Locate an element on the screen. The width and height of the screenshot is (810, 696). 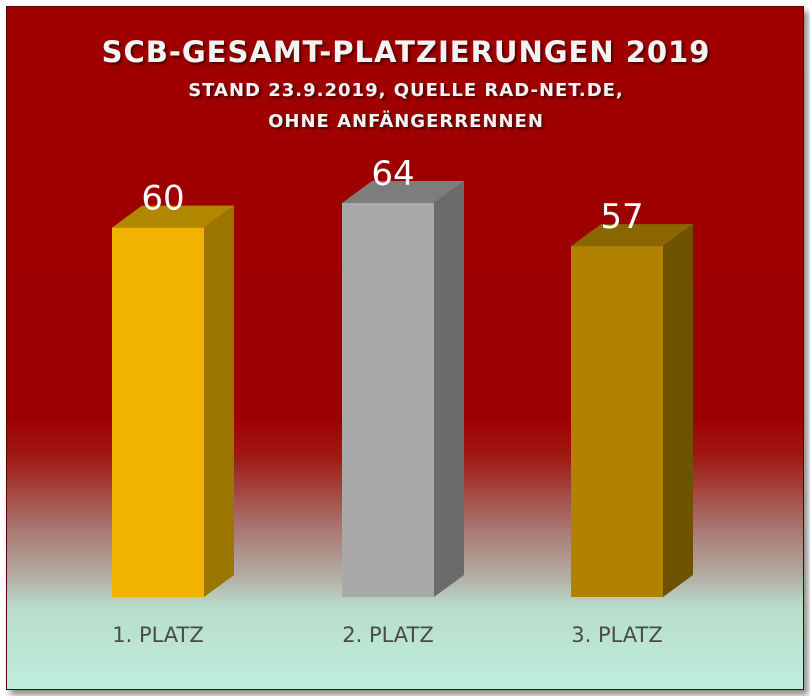
category-label-1: 1. PLATZ is located at coordinates (158, 635).